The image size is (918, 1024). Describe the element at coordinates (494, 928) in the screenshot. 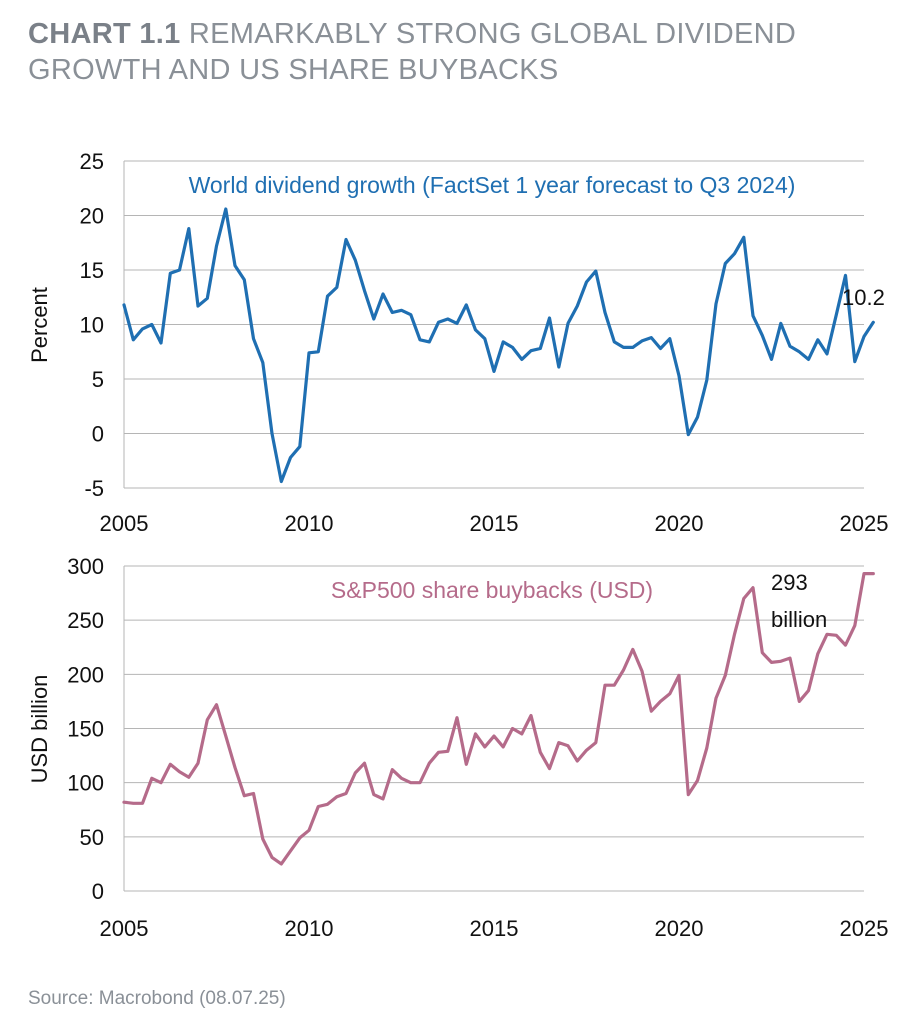

I see `buy-x-tick-label: 2015` at that location.